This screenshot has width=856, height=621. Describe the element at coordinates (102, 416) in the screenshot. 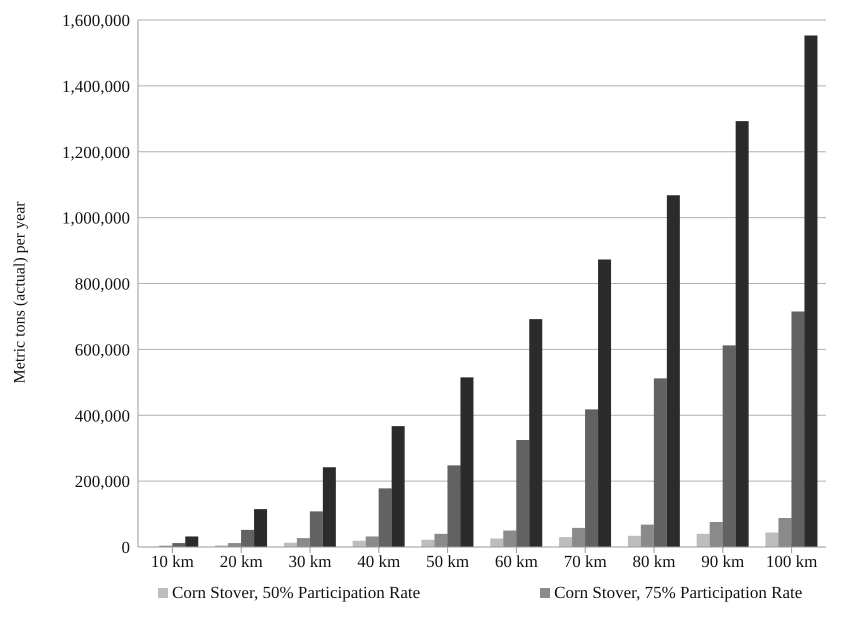

I see `y-tick-label: 400,000` at that location.